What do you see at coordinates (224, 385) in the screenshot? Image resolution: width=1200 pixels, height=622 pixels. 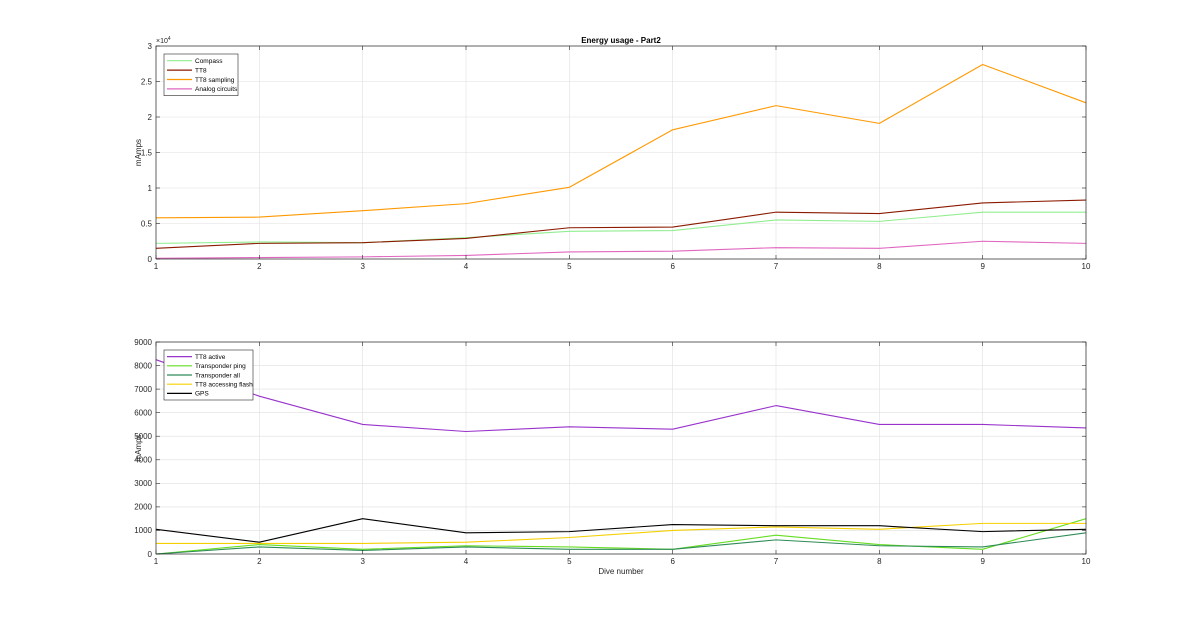 I see `legend-label: TT8 accessing flash` at bounding box center [224, 385].